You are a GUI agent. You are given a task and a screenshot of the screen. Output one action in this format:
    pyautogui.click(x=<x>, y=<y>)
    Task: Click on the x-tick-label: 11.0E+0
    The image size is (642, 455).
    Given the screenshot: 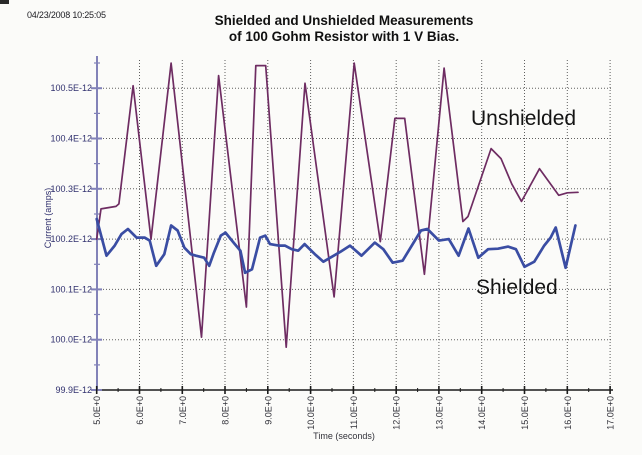 What is the action you would take?
    pyautogui.click(x=354, y=412)
    